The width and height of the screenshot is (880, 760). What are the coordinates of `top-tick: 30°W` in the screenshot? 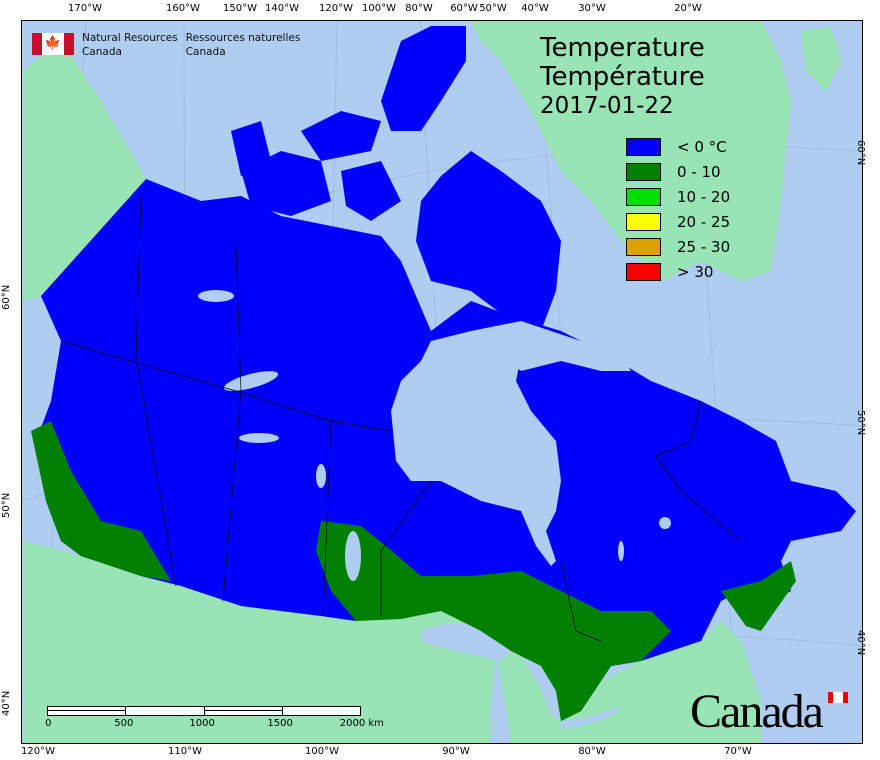 It's located at (592, 8).